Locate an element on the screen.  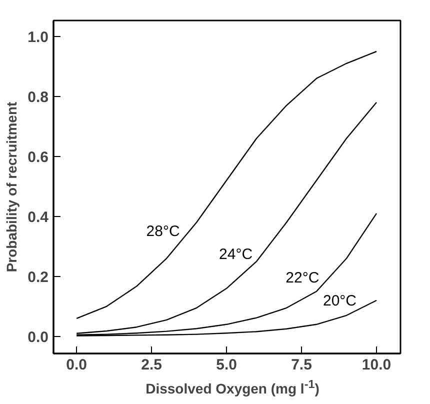
y-tick-label: 0.4 is located at coordinates (39, 217).